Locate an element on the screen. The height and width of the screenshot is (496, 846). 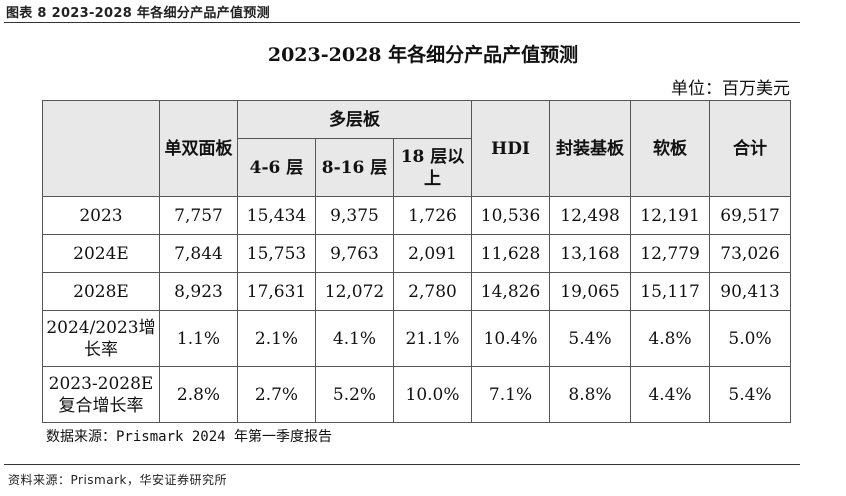
cell: 12,191 is located at coordinates (670, 215).